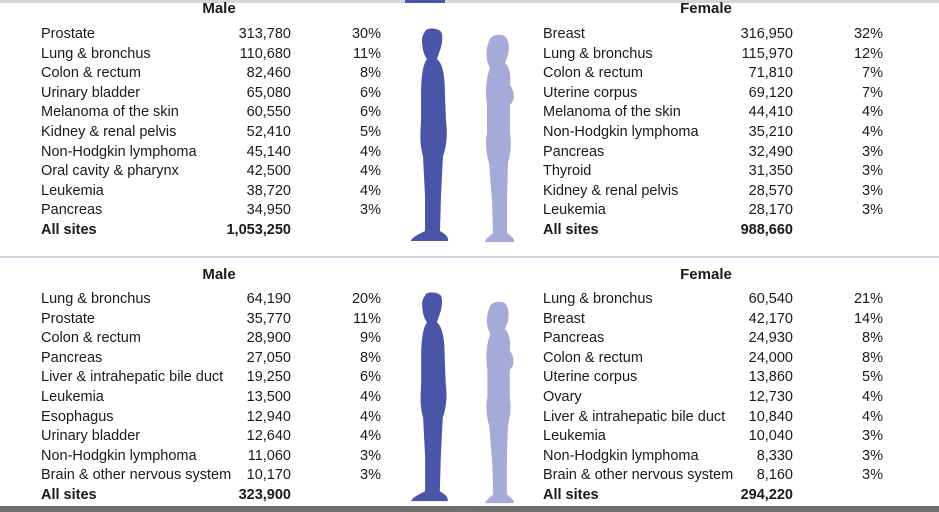 This screenshot has height=512, width=939. Describe the element at coordinates (634, 416) in the screenshot. I see `site-label: Liver & intrahepatic bile duct` at that location.